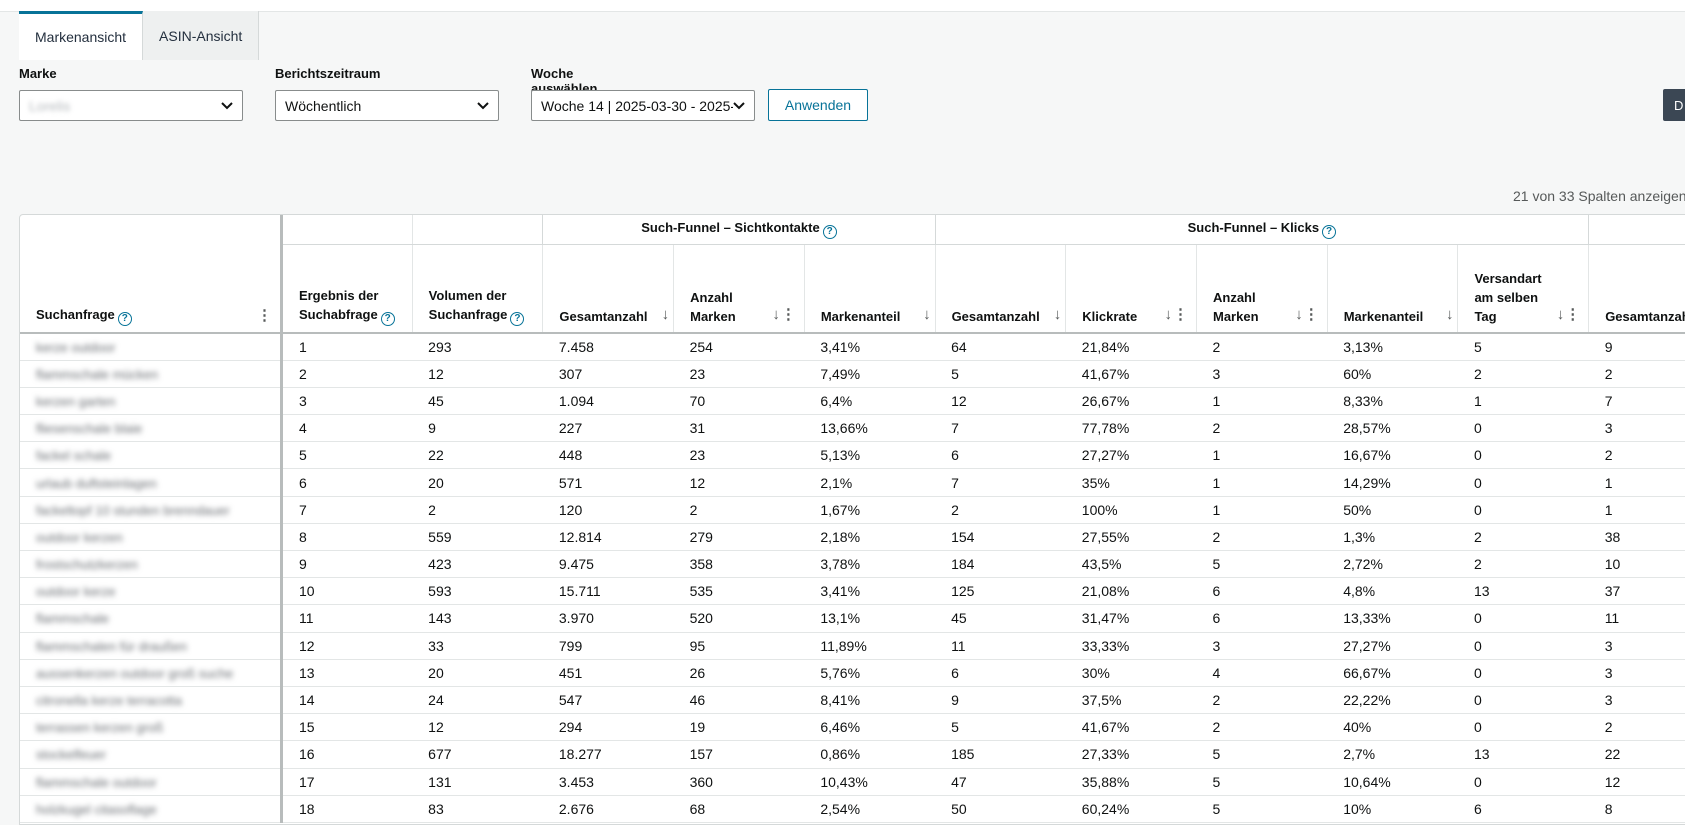  What do you see at coordinates (643, 105) in the screenshot?
I see `week-select: Woche 14 | 2025-03-30 - 2025-04-05` at bounding box center [643, 105].